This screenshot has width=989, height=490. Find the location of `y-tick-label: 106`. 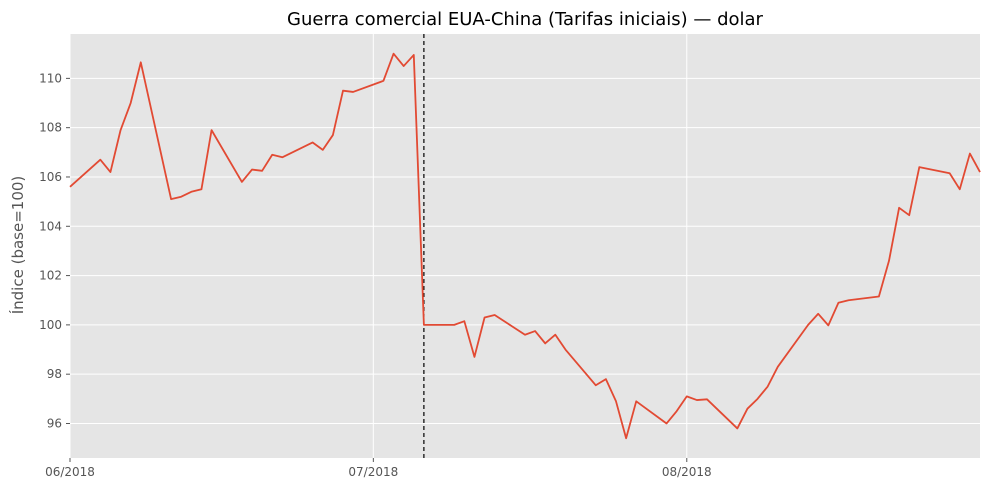

y-tick-label: 106 is located at coordinates (50, 177).